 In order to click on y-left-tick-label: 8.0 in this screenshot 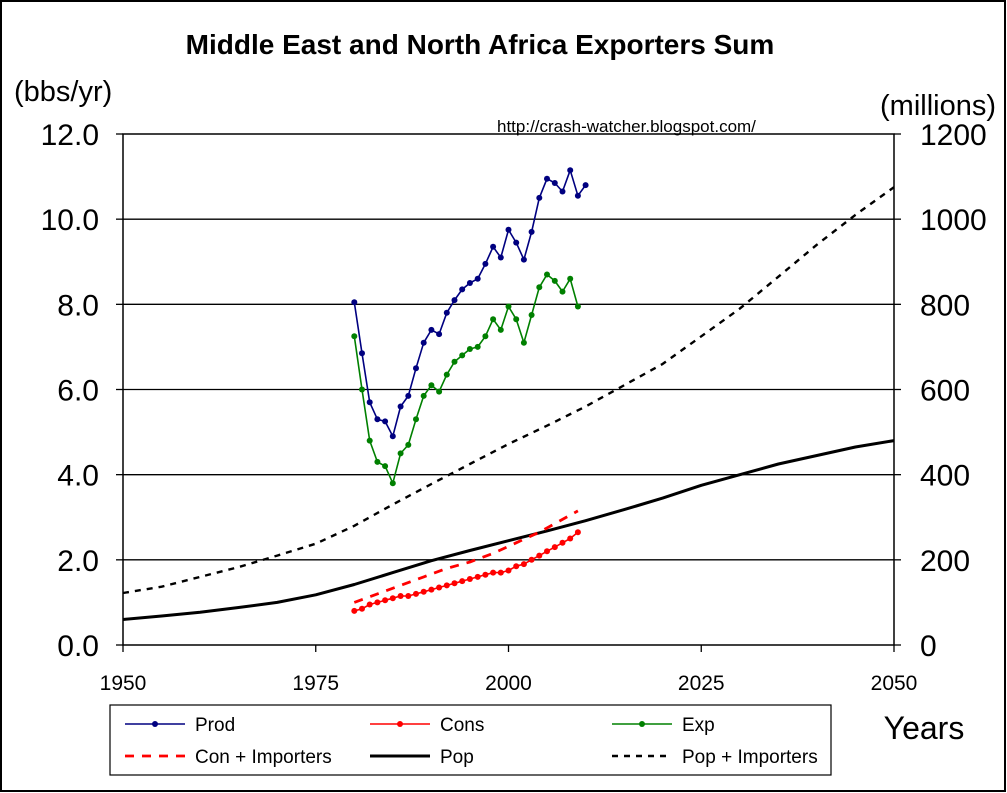, I will do `click(78, 305)`.